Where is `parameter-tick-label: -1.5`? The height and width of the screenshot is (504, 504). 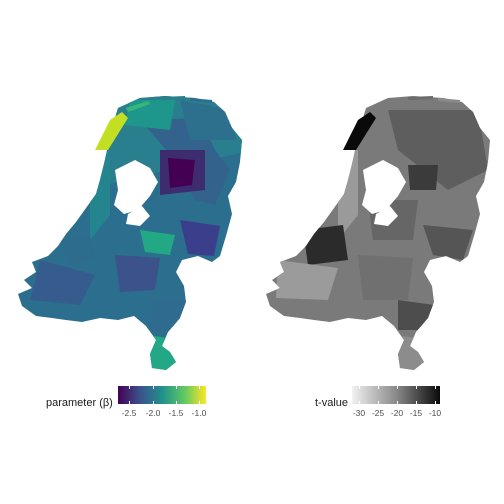 parameter-tick-label: -1.5 is located at coordinates (176, 413).